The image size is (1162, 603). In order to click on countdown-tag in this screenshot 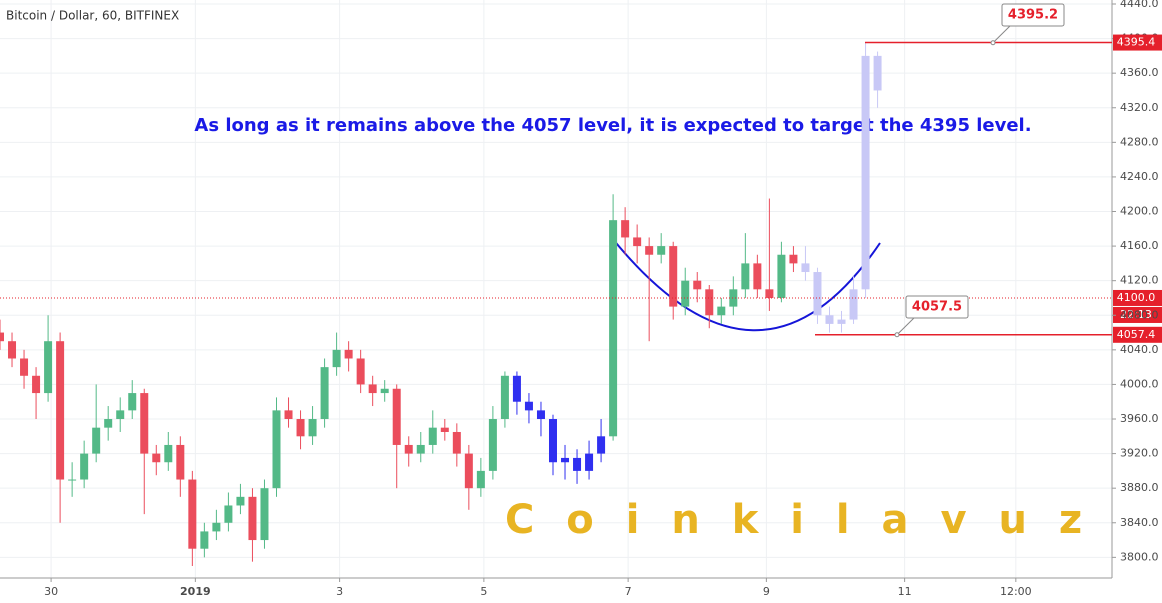, I will do `click(1137, 314)`.